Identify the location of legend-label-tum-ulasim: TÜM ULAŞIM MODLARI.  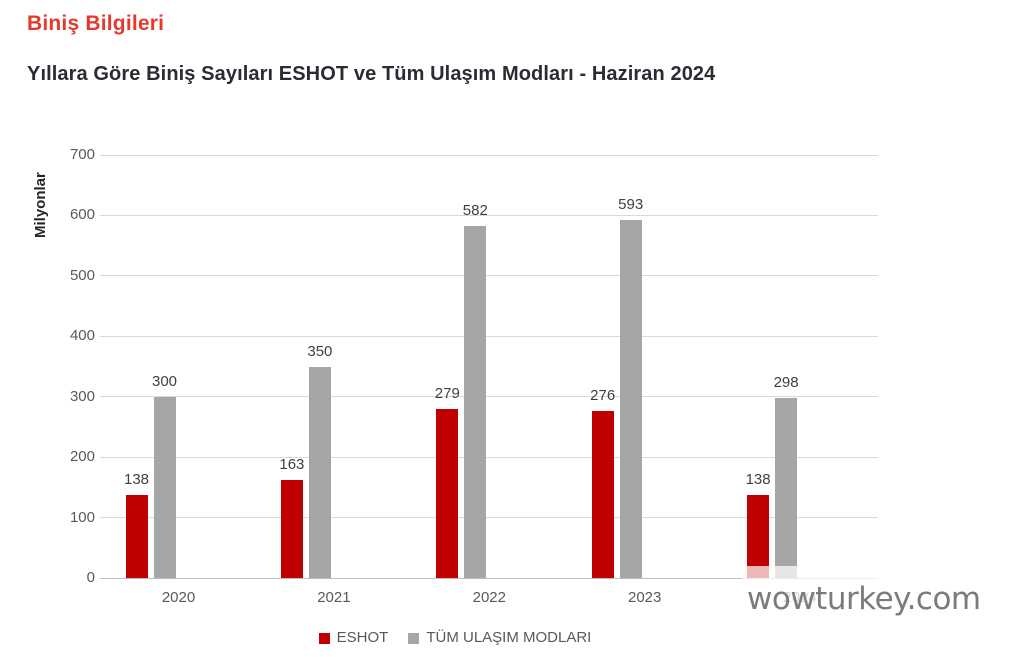
(509, 637).